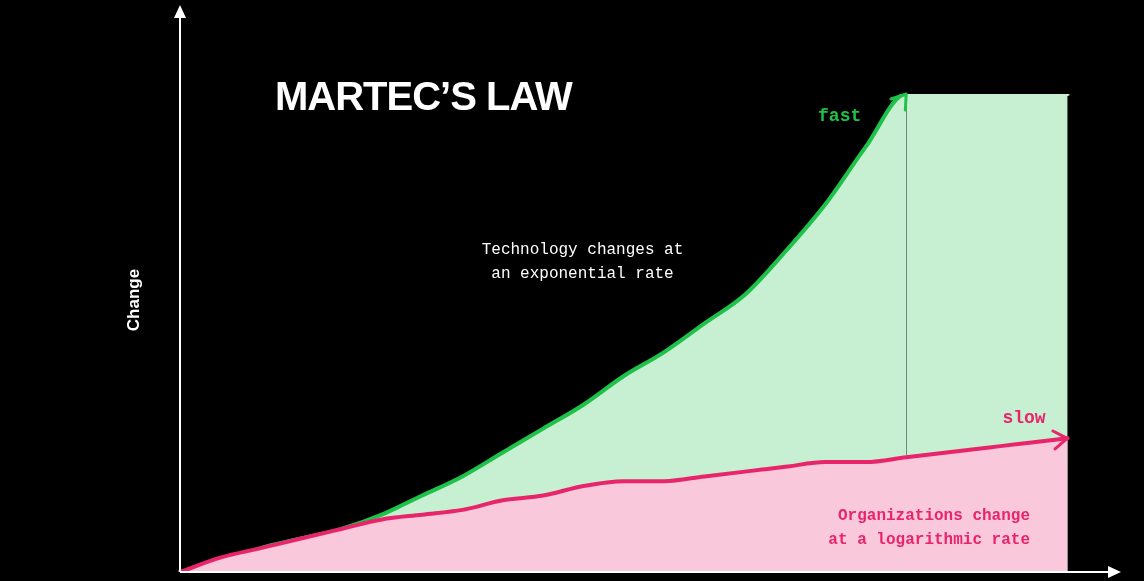 The width and height of the screenshot is (1144, 581). What do you see at coordinates (840, 115) in the screenshot?
I see `series-label: fast` at bounding box center [840, 115].